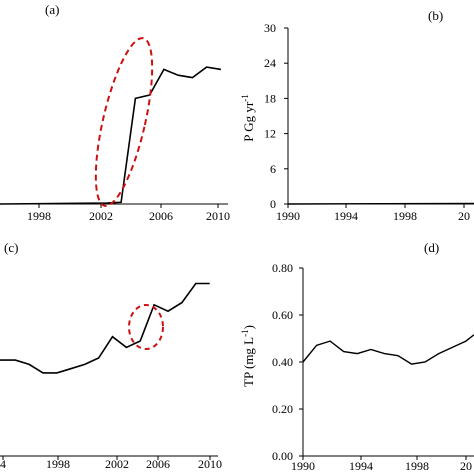  I want to click on panel-a-series-line, so click(111, 135).